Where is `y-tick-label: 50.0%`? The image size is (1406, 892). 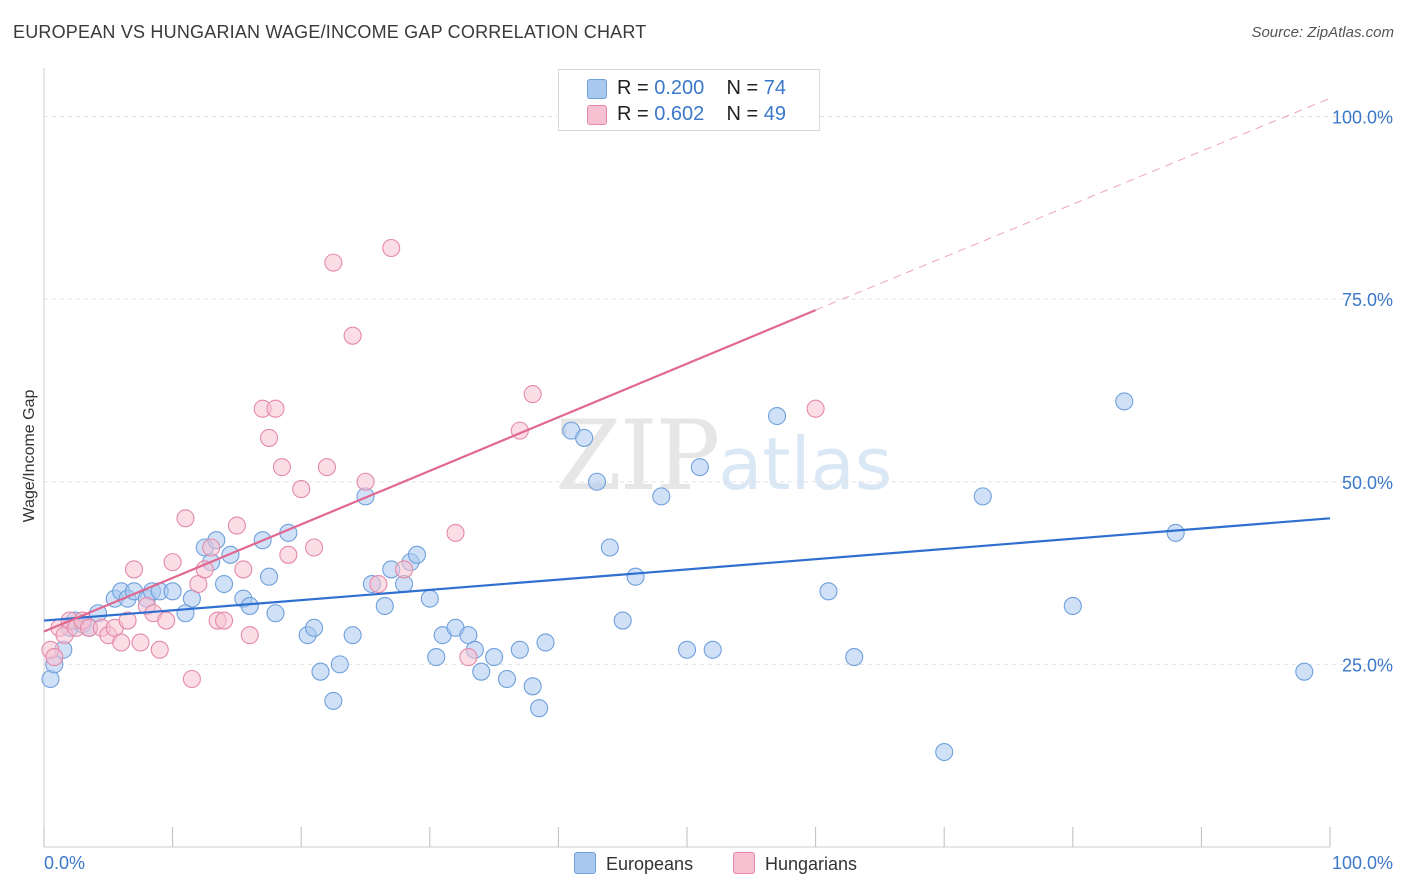 y-tick-label: 50.0% is located at coordinates (1367, 483).